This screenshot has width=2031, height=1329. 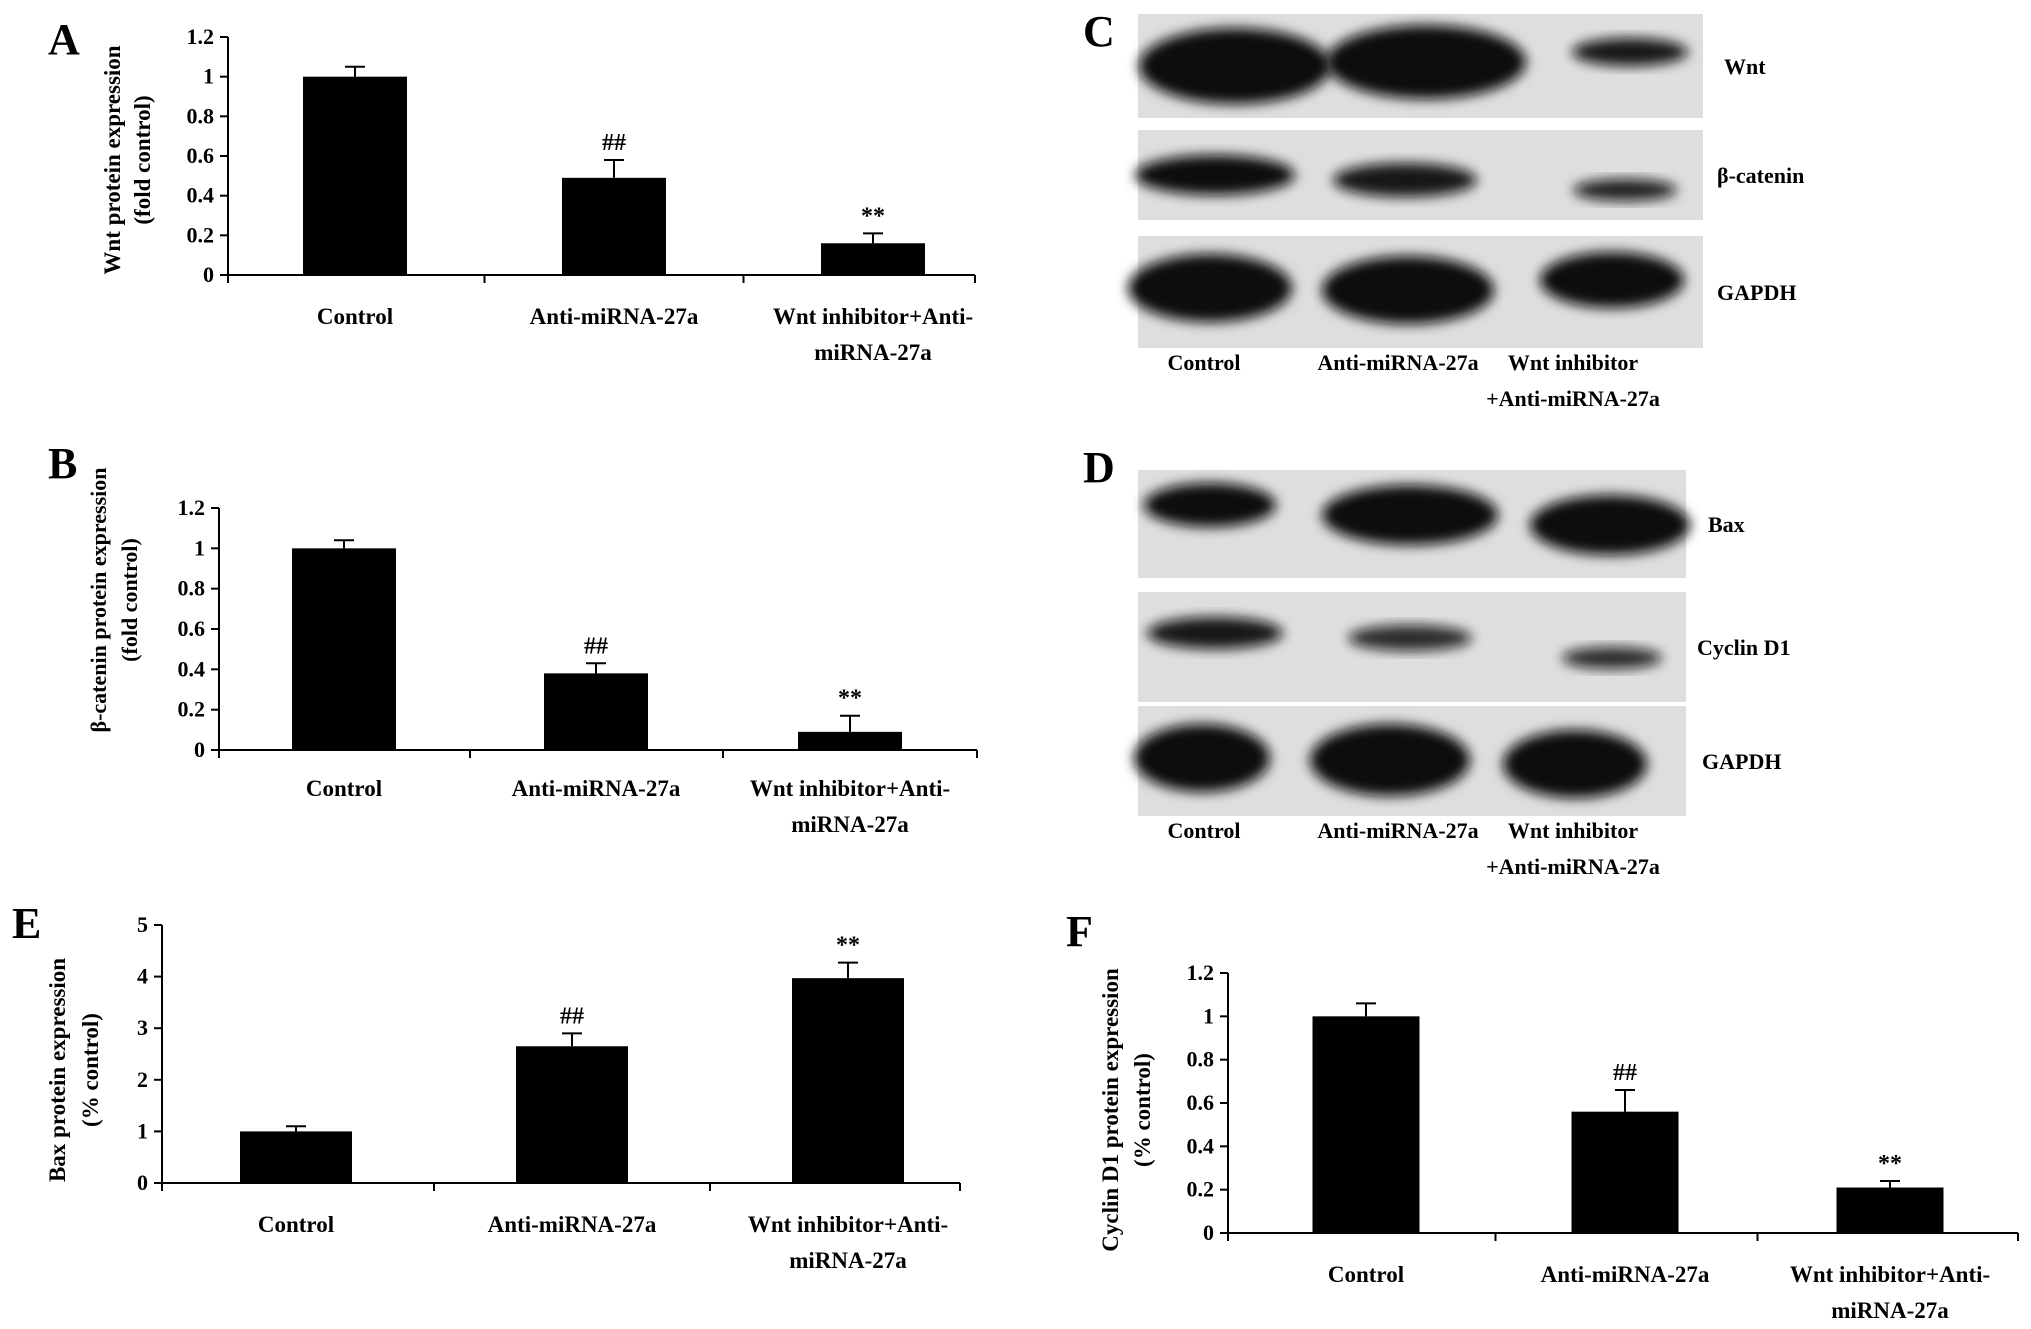 I want to click on panel-label-d: D, so click(x=1099, y=467).